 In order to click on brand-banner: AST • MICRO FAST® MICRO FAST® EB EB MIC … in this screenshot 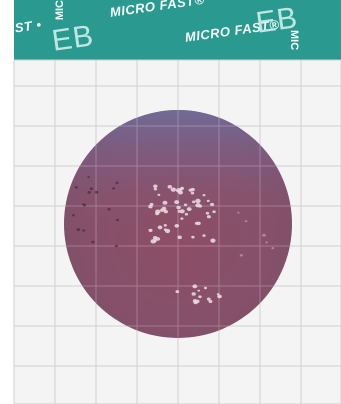, I will do `click(177, 30)`.